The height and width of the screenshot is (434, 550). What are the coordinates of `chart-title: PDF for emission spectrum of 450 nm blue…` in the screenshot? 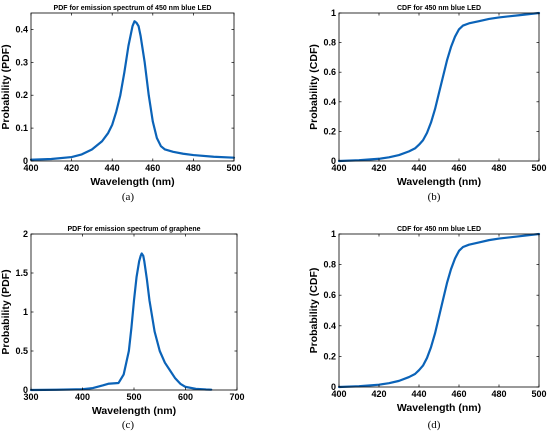 It's located at (133, 8).